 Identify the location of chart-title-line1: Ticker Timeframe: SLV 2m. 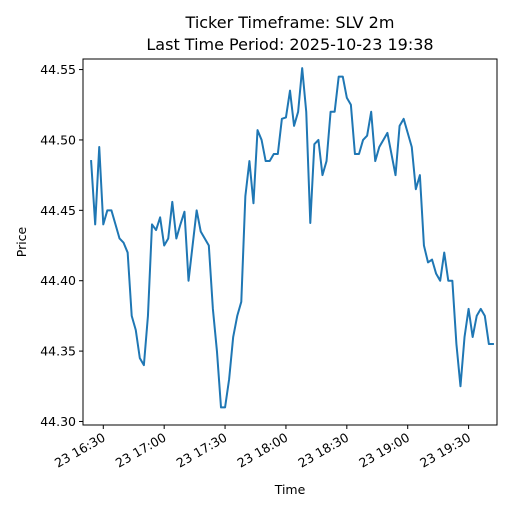
(290, 22).